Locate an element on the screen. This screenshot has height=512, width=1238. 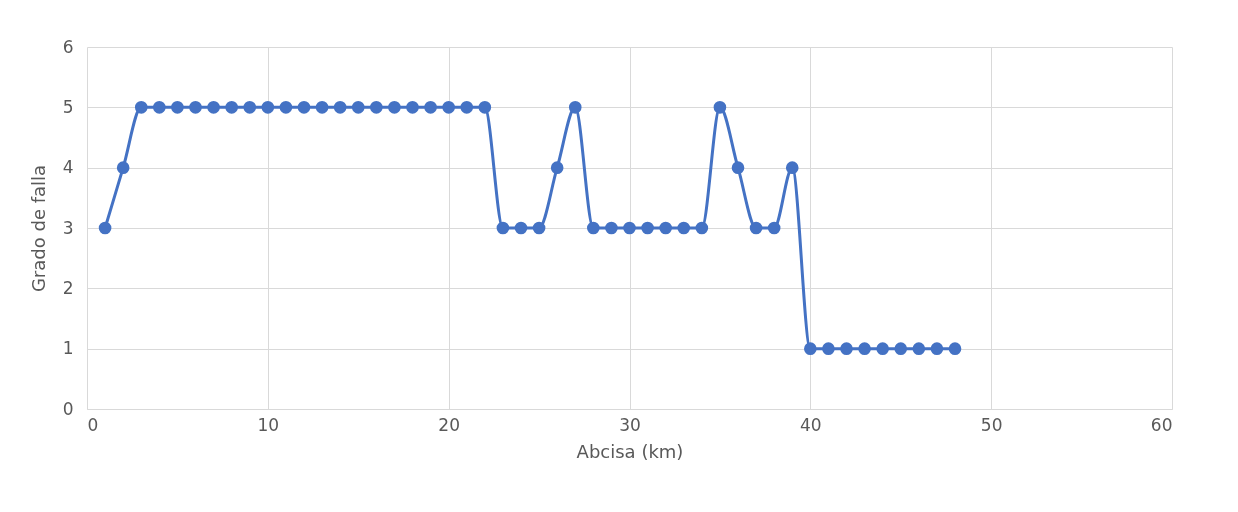
x-tick-label: 20 is located at coordinates (449, 424).